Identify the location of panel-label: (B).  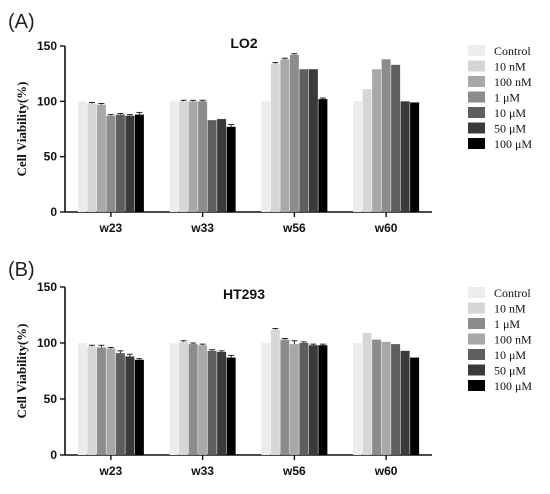
(21, 270).